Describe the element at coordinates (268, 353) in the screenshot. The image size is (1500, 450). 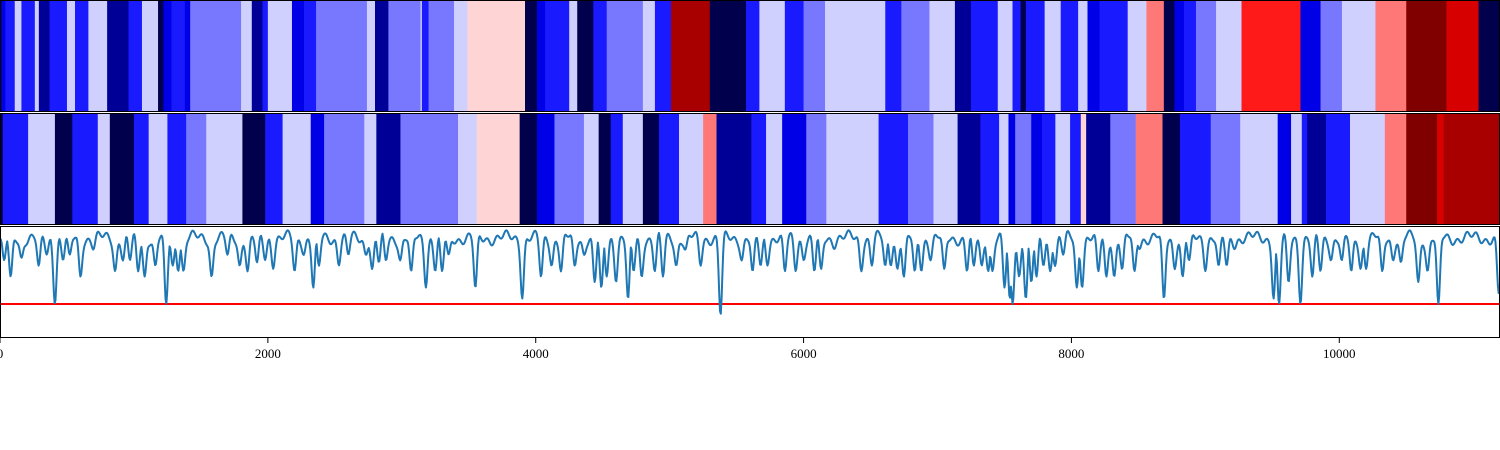
I see `x-tick-label: 2000` at that location.